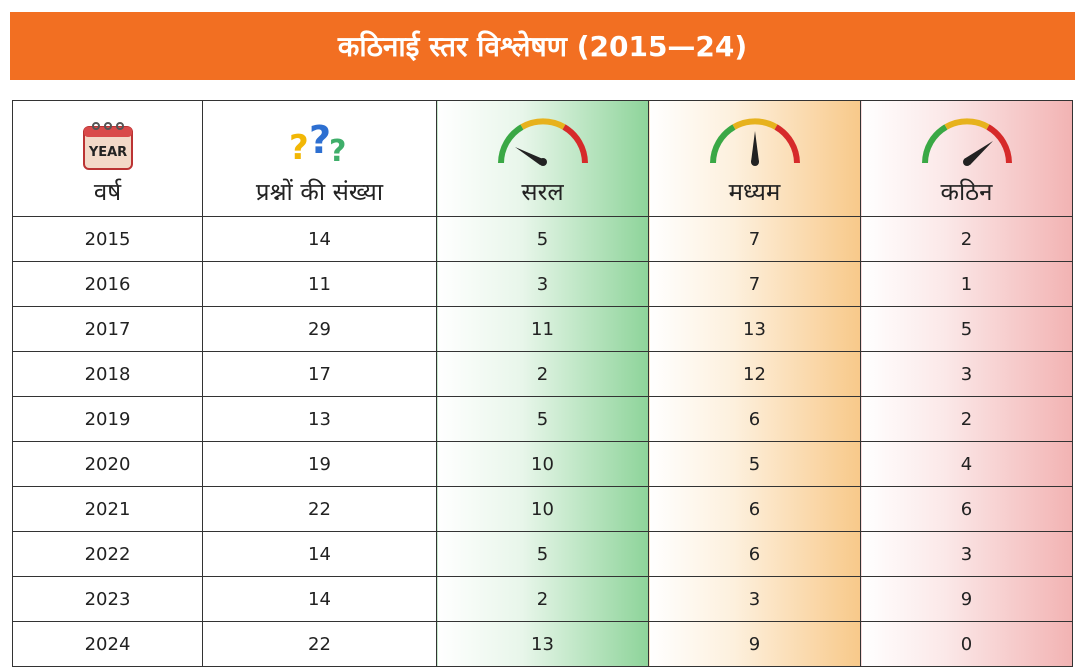 The image size is (1089, 671). I want to click on year-cell: 2020, so click(107, 464).